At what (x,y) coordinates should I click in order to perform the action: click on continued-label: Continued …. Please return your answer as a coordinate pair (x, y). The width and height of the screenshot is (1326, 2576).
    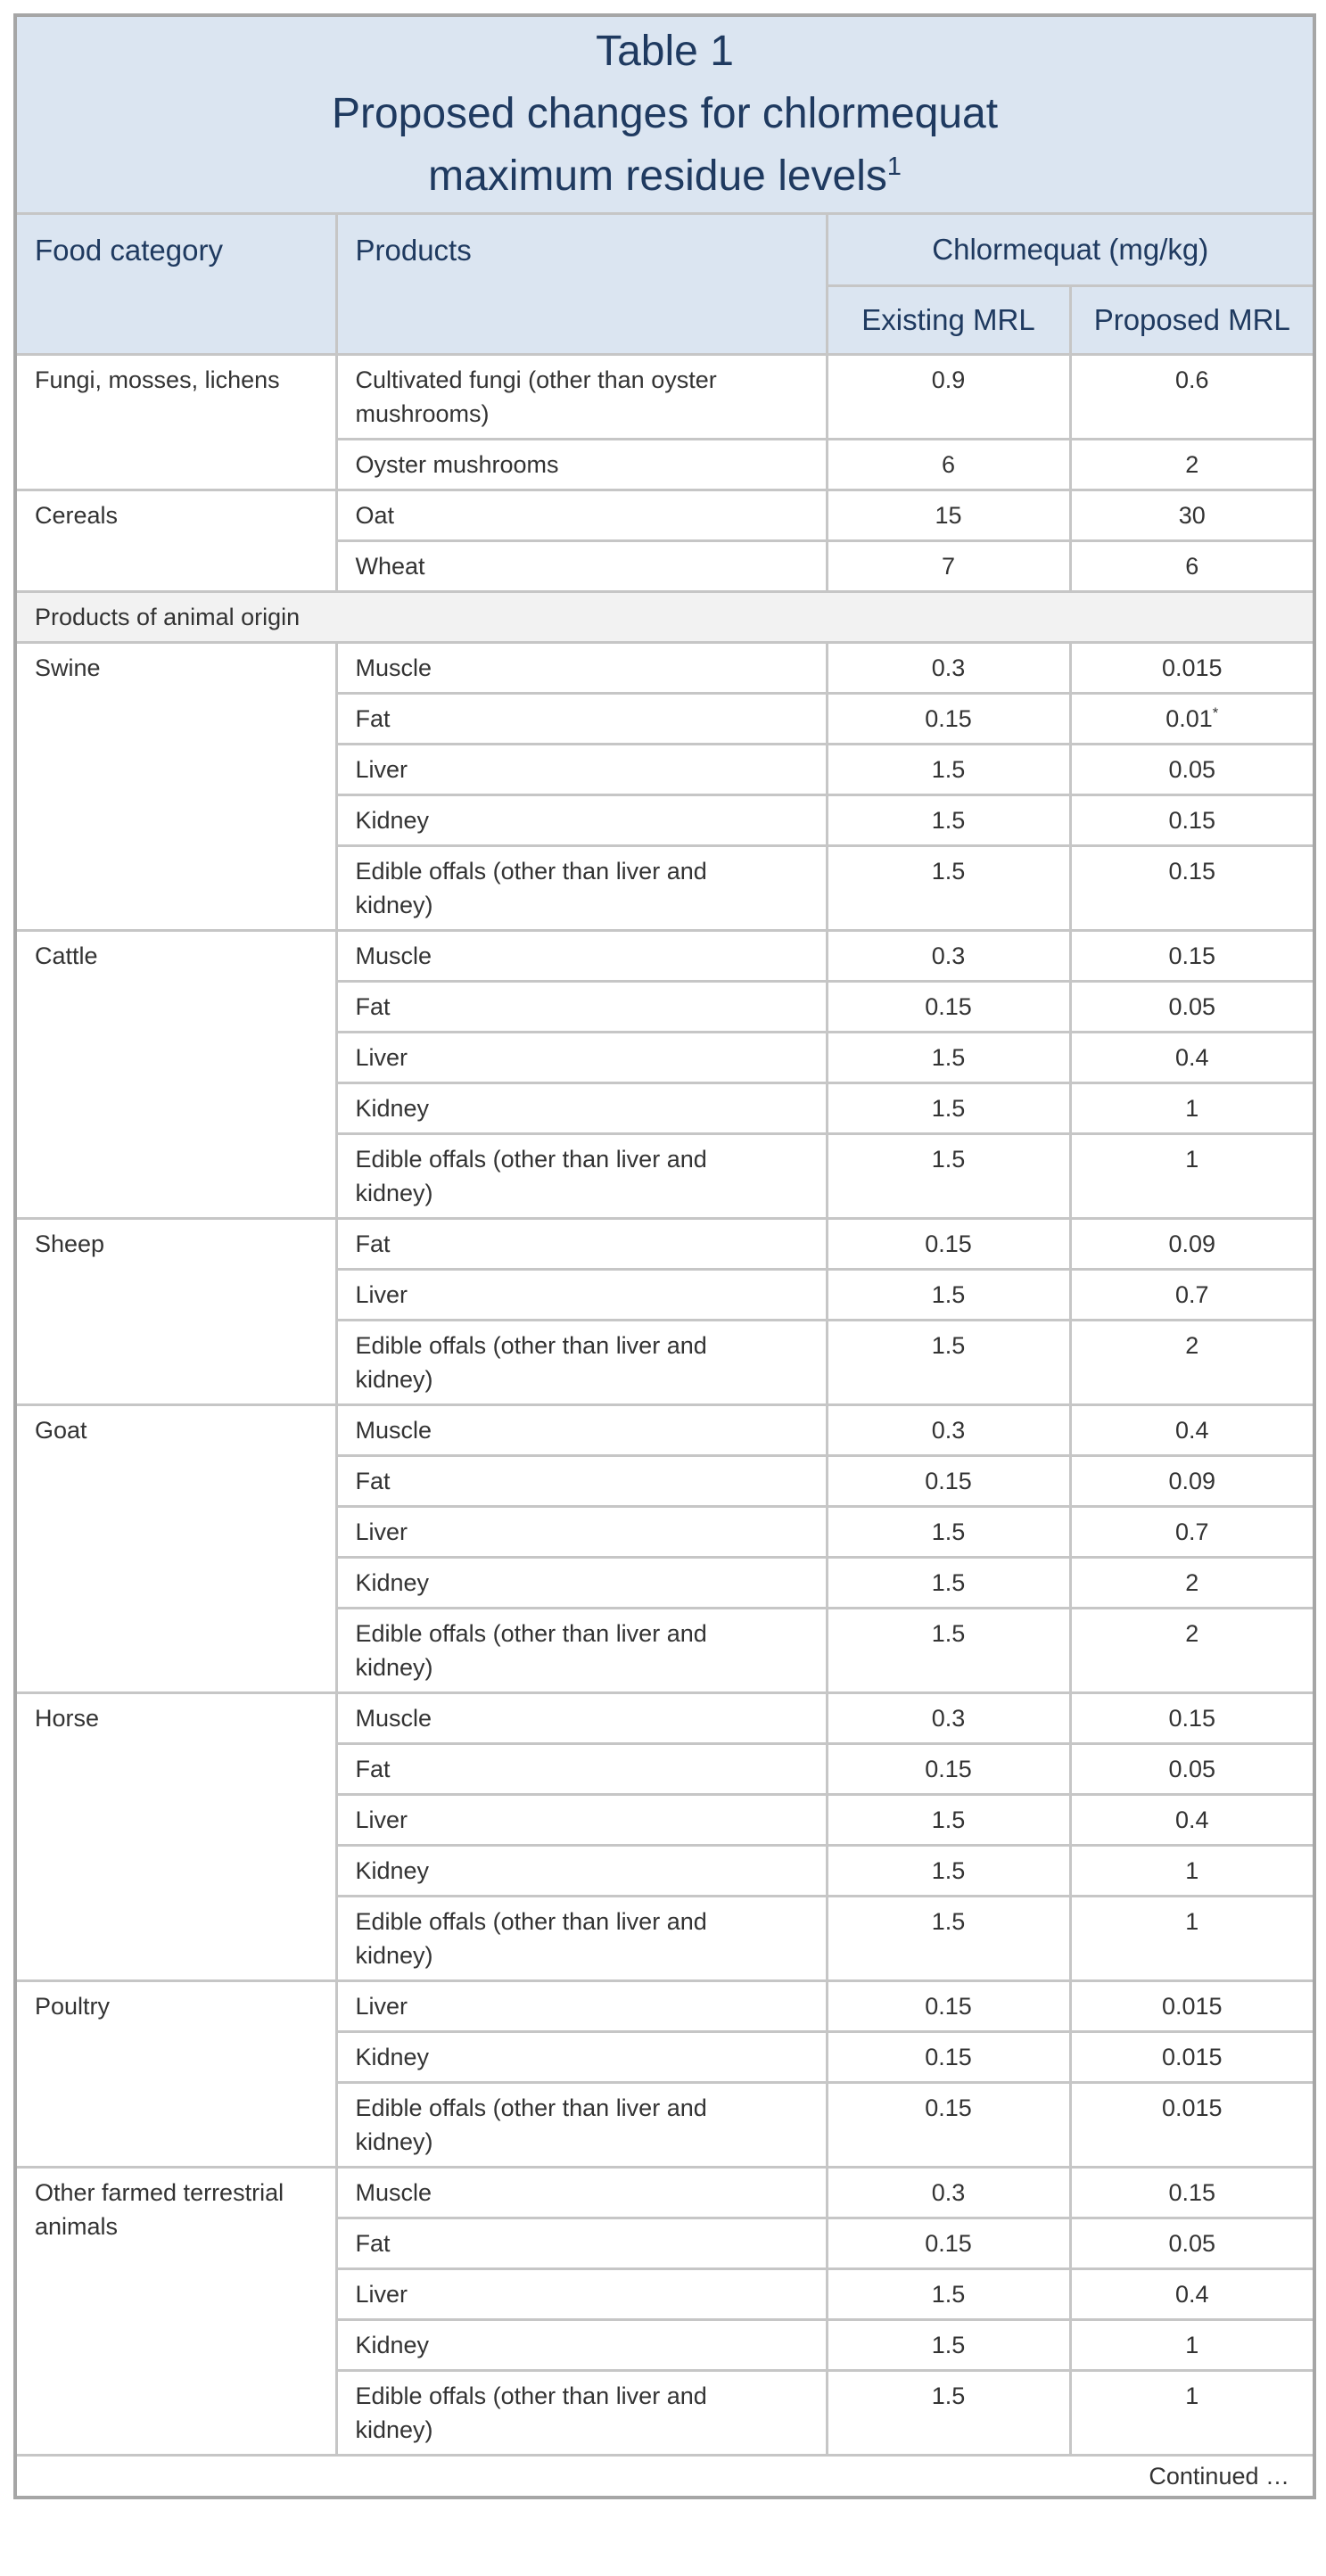
    Looking at the image, I should click on (664, 2476).